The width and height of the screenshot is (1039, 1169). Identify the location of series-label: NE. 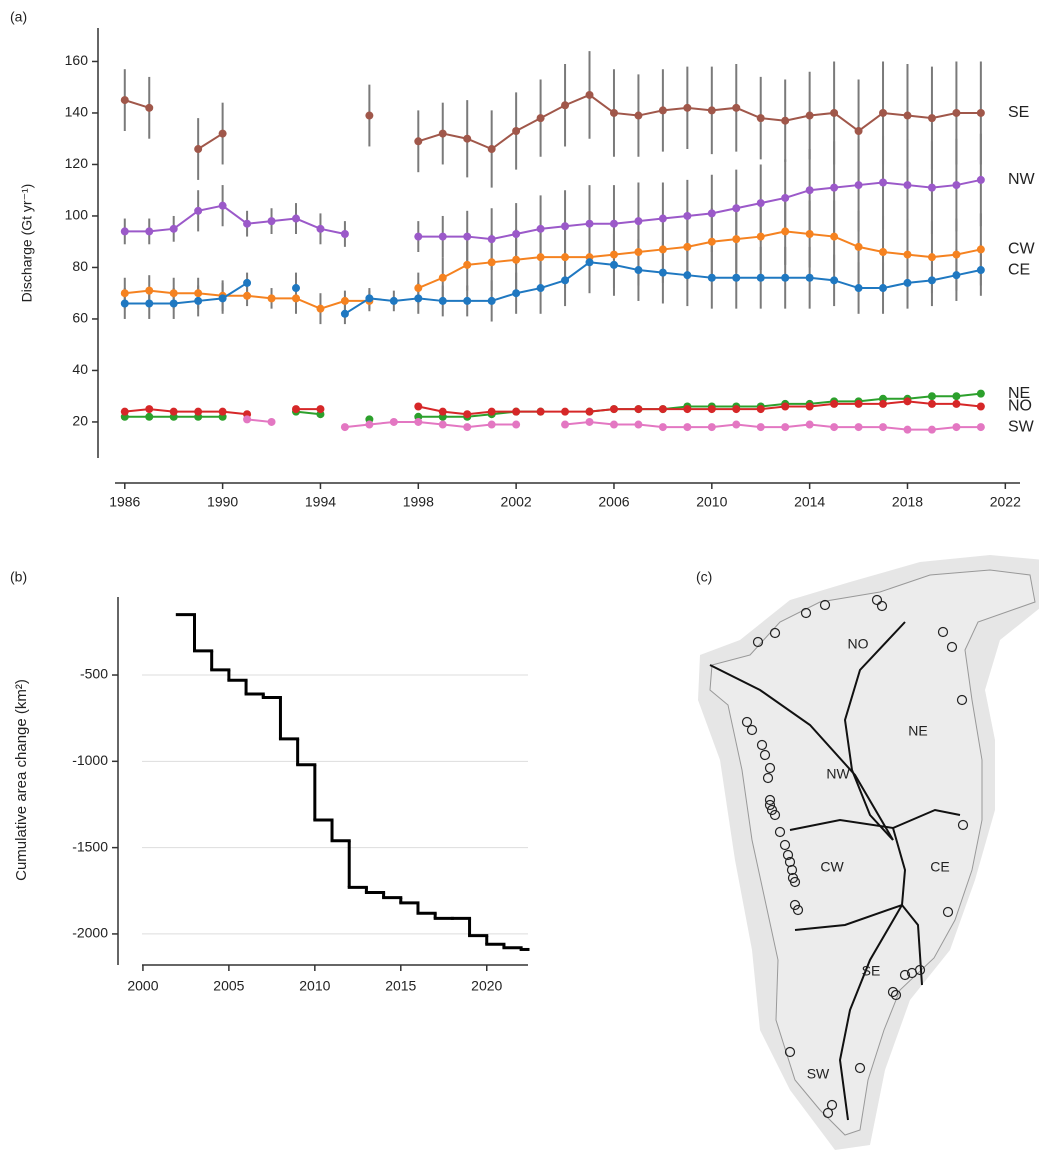
(1019, 393).